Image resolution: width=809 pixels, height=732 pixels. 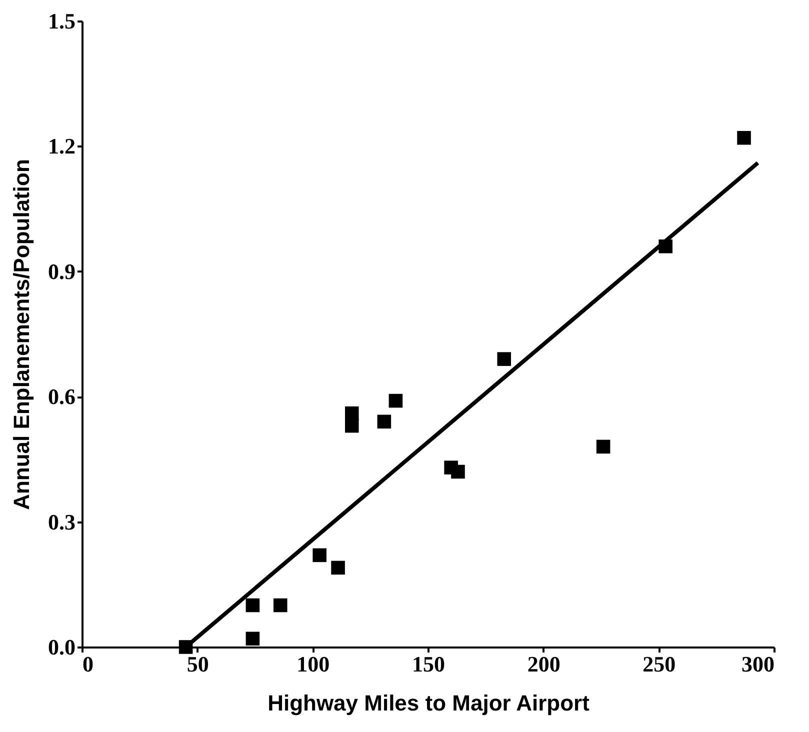 What do you see at coordinates (313, 664) in the screenshot?
I see `x-tick-label: 100` at bounding box center [313, 664].